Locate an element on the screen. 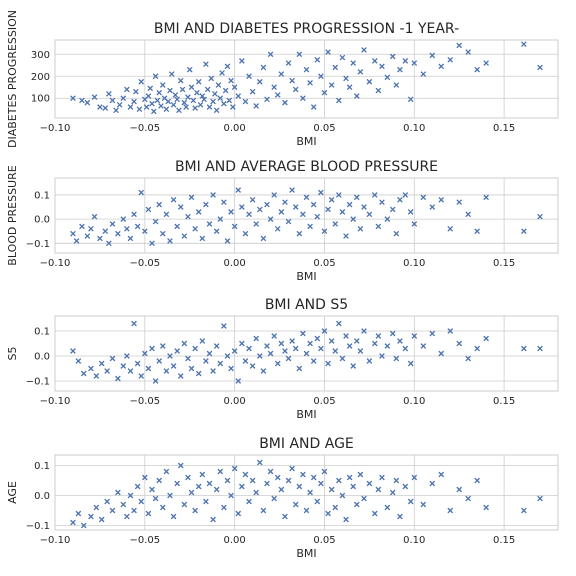  y-axis-label: AGE is located at coordinates (12, 492).